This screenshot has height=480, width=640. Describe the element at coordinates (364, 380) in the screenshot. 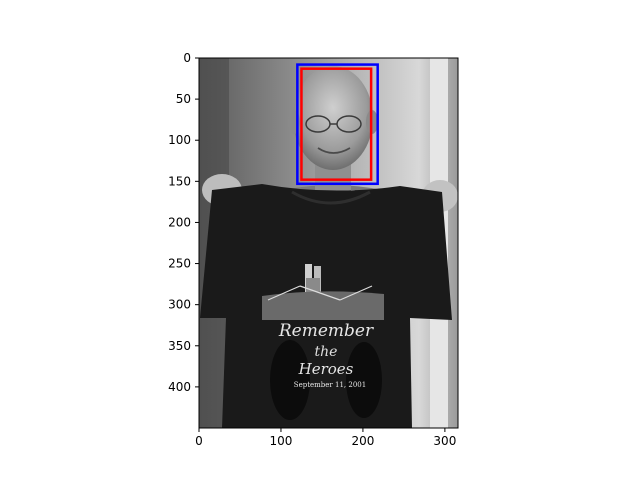

I see `silhouette-right` at that location.